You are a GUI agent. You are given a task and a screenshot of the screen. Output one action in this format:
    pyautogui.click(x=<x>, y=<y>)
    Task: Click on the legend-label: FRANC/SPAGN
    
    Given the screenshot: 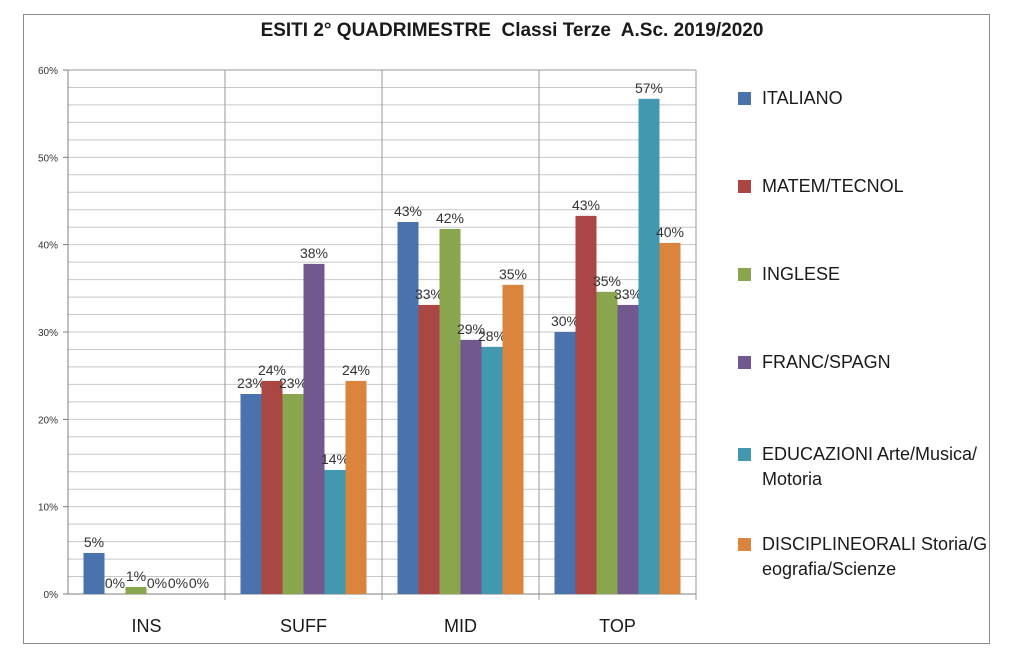 What is the action you would take?
    pyautogui.click(x=826, y=362)
    